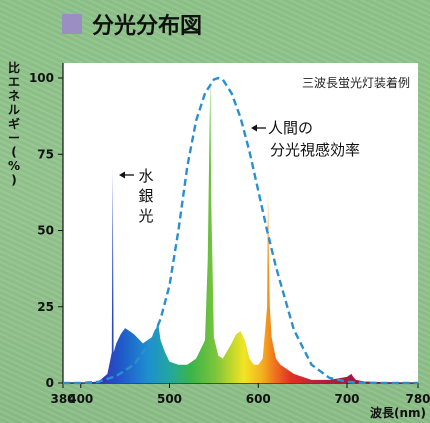  What do you see at coordinates (13, 152) in the screenshot?
I see `y-axis-label-char: (` at bounding box center [13, 152].